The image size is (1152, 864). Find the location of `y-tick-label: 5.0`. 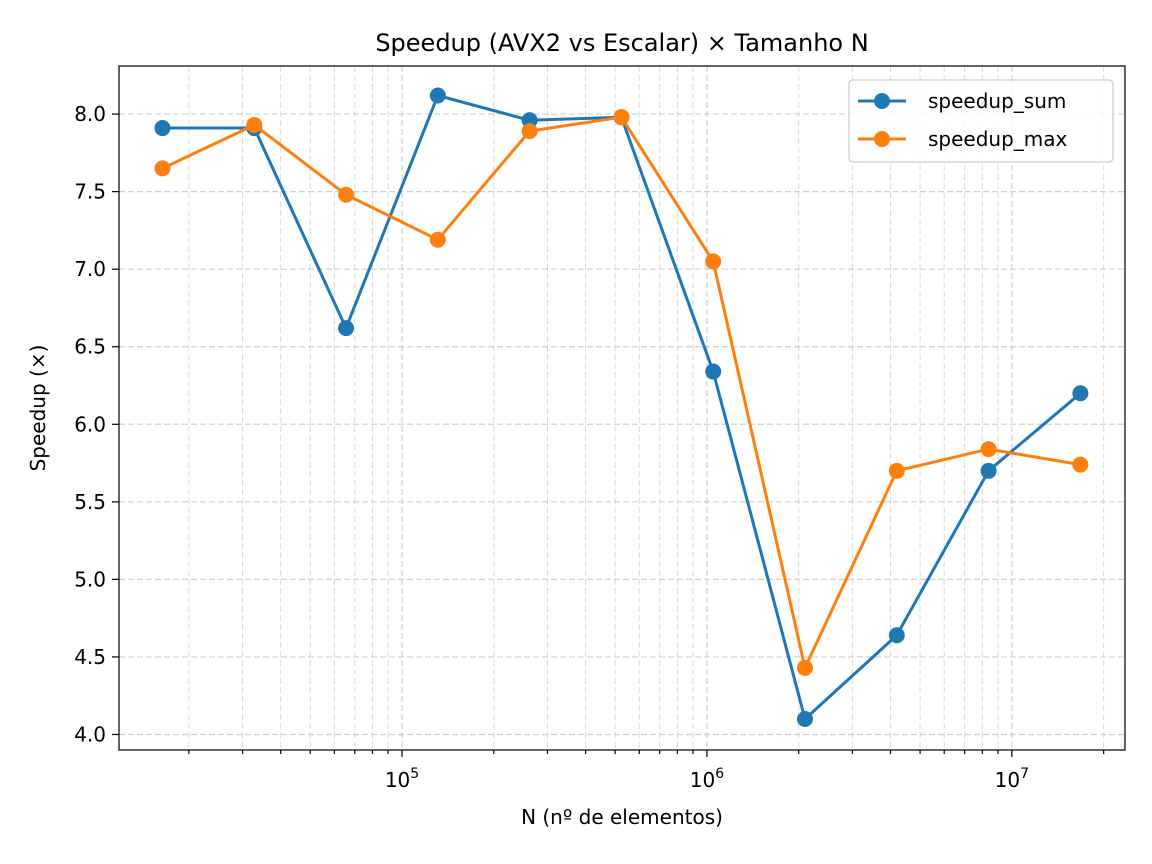

y-tick-label: 5.0 is located at coordinates (90, 579).